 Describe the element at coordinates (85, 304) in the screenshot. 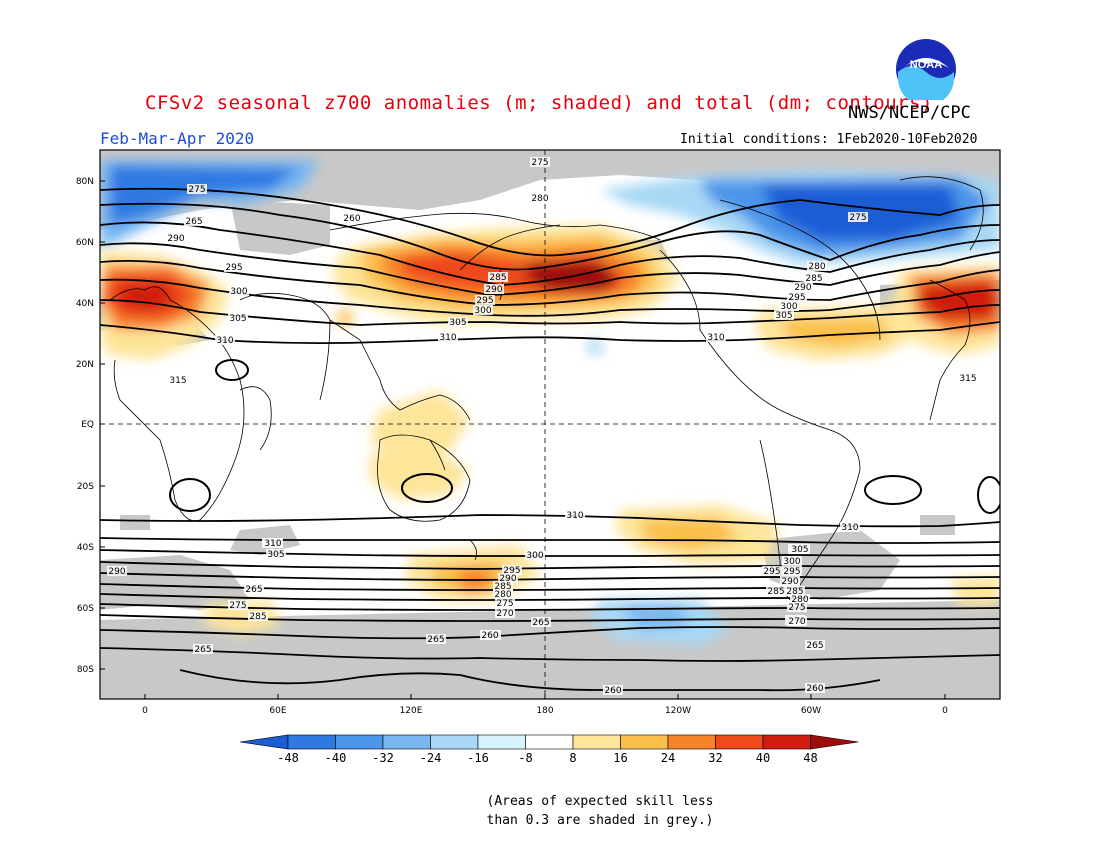

I see `lat-label: 40N` at that location.